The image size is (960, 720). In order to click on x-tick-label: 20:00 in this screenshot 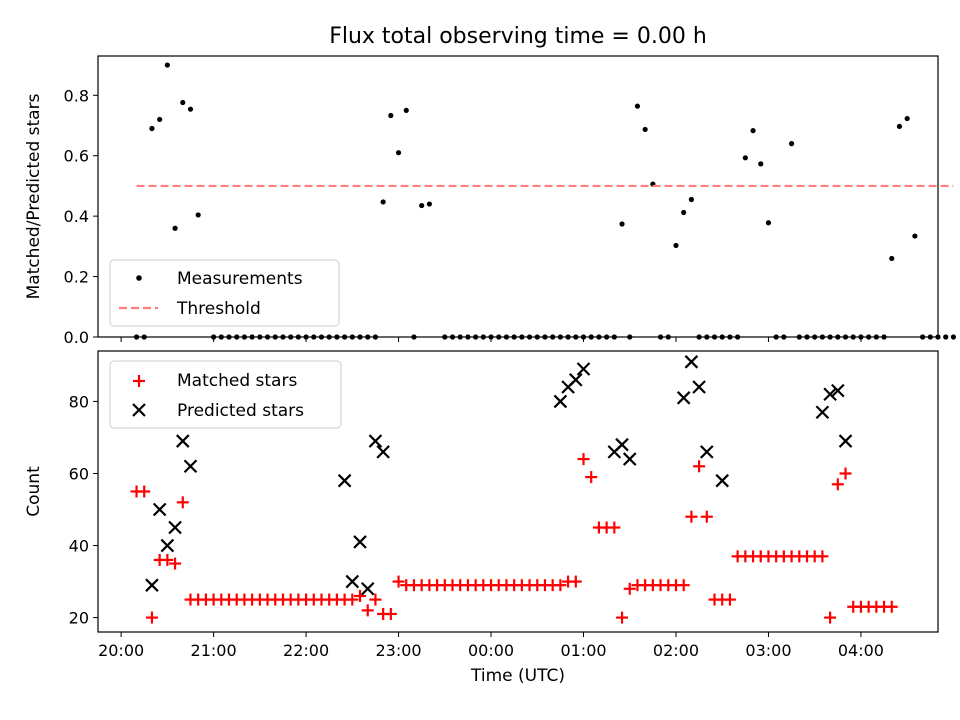, I will do `click(121, 650)`.